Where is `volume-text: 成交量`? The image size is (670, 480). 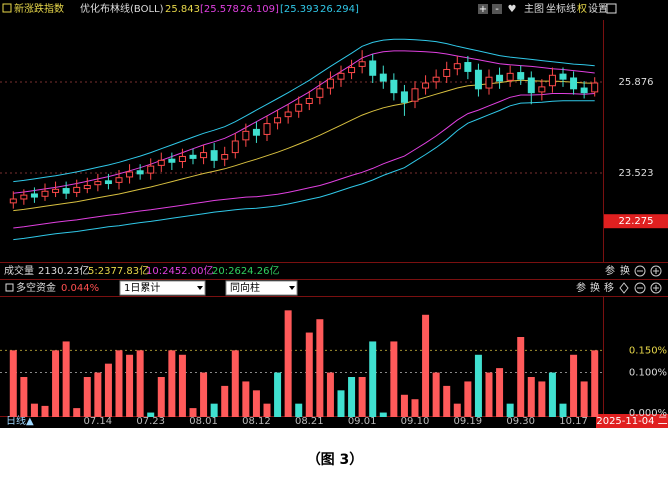
volume-text: 成交量 is located at coordinates (19, 270).